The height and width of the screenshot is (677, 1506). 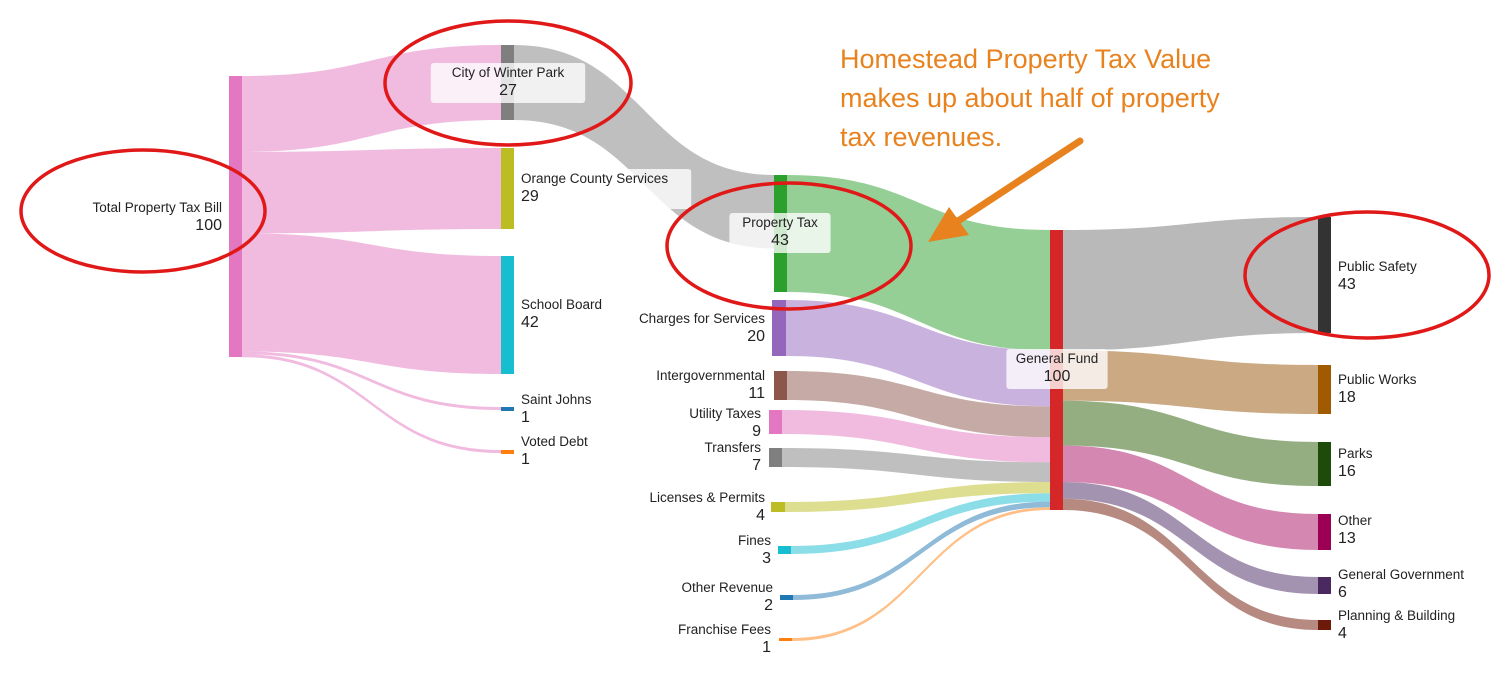 I want to click on sankey-node-orange, so click(x=507, y=188).